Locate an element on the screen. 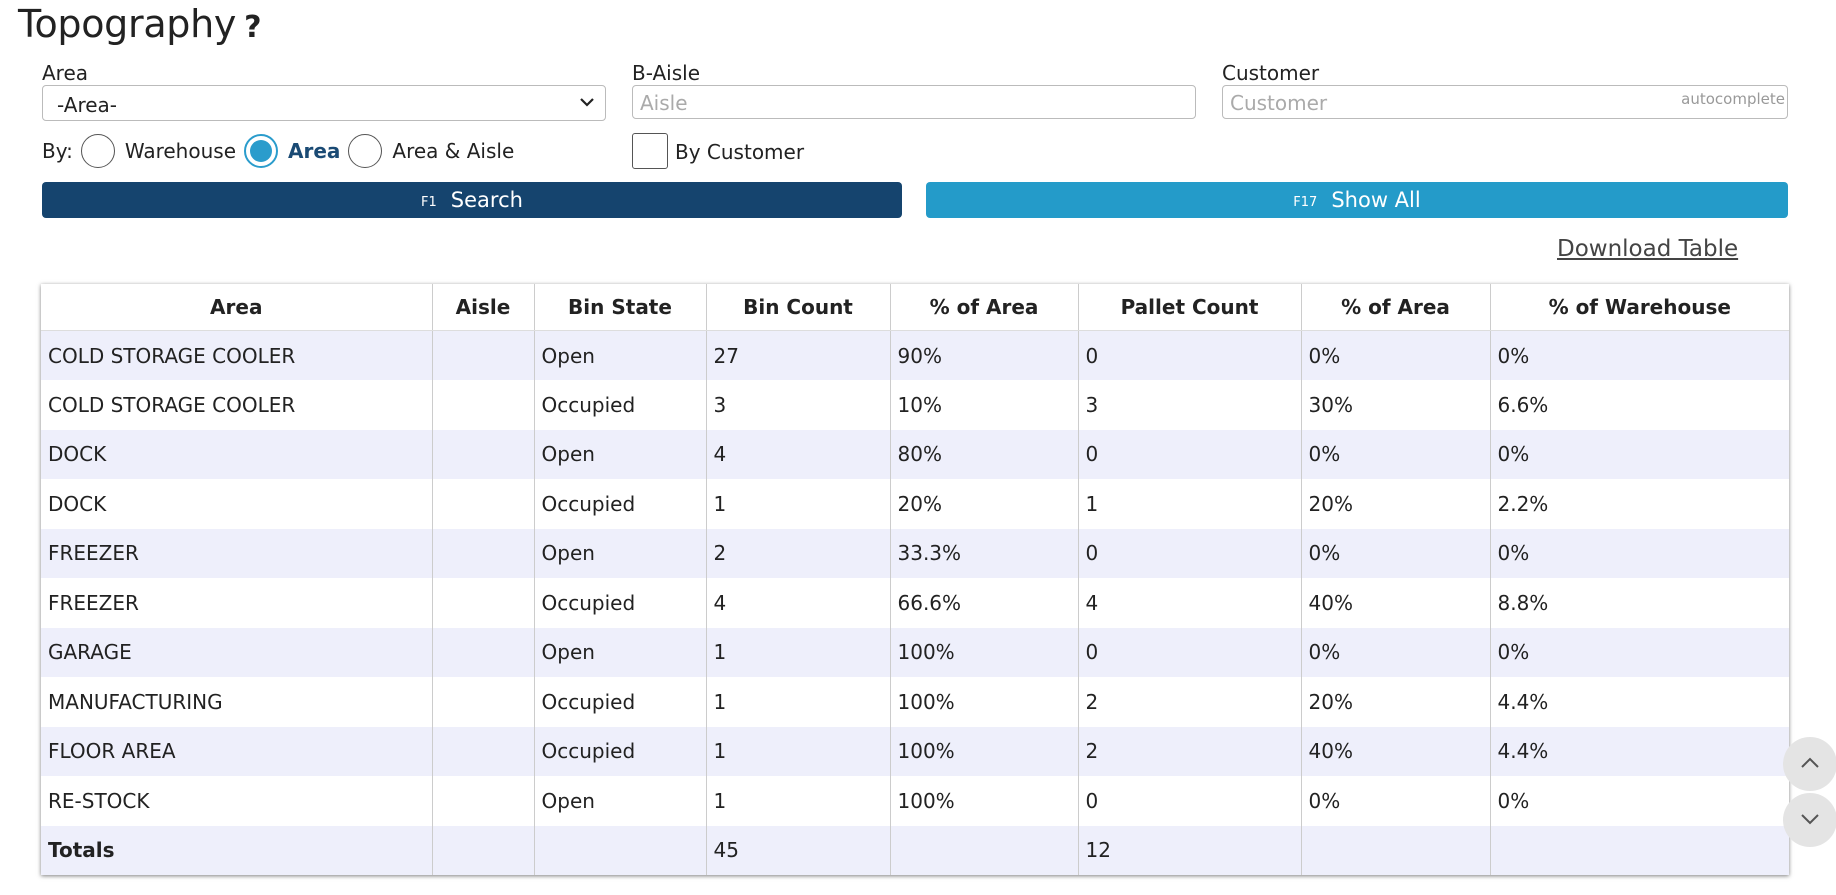 This screenshot has height=895, width=1836. table-row: FLOOR AREA Occupied 1 100% 2 40% 4.4% is located at coordinates (915, 751).